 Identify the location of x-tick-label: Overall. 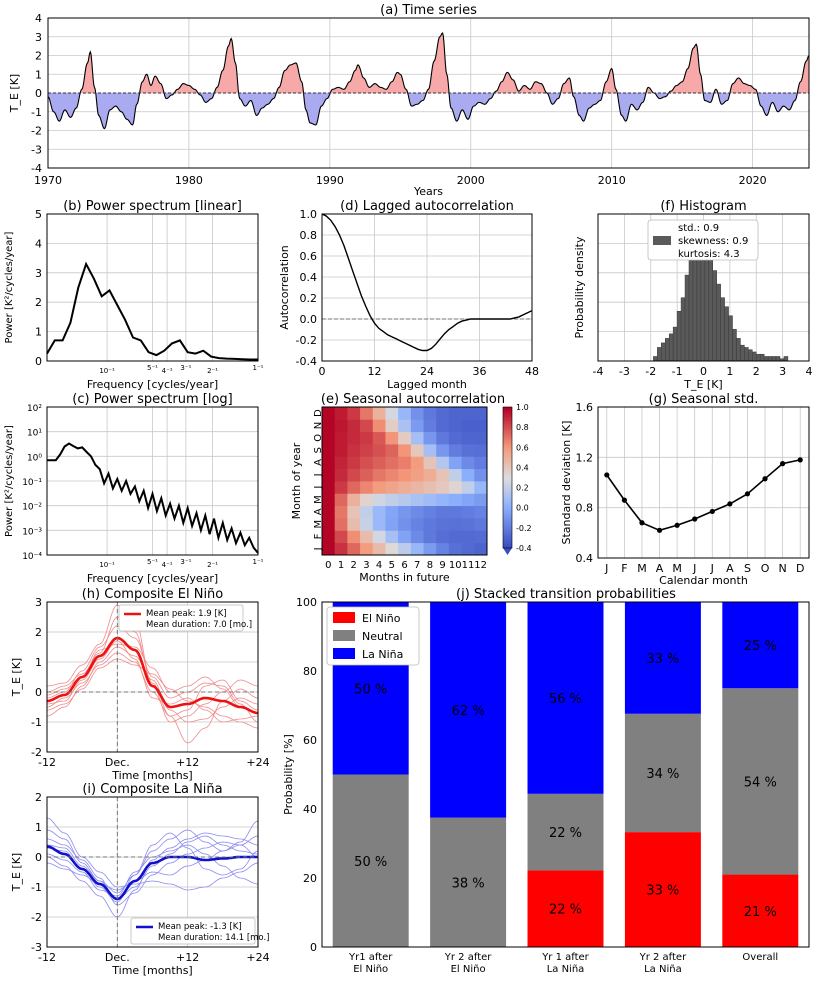
(760, 957).